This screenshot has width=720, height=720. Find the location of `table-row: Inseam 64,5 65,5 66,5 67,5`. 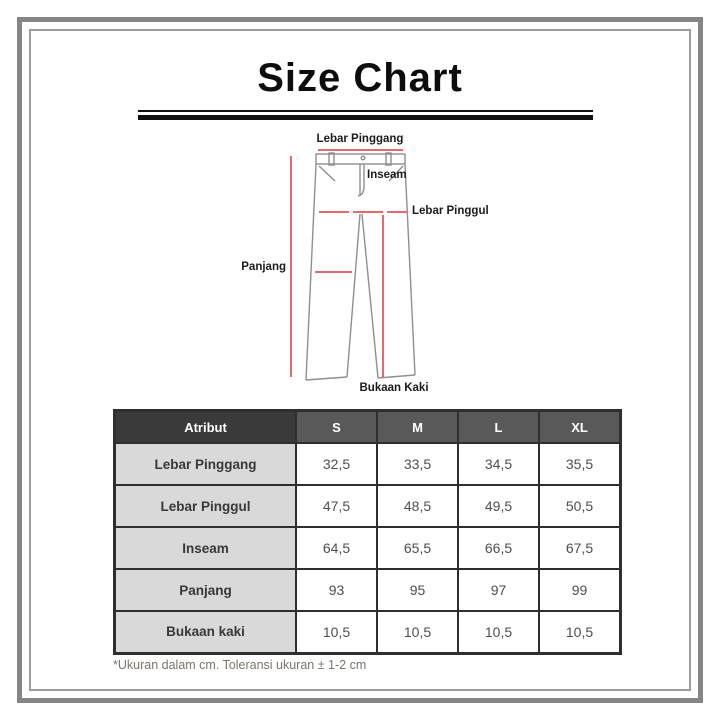

table-row: Inseam 64,5 65,5 66,5 67,5 is located at coordinates (367, 548).